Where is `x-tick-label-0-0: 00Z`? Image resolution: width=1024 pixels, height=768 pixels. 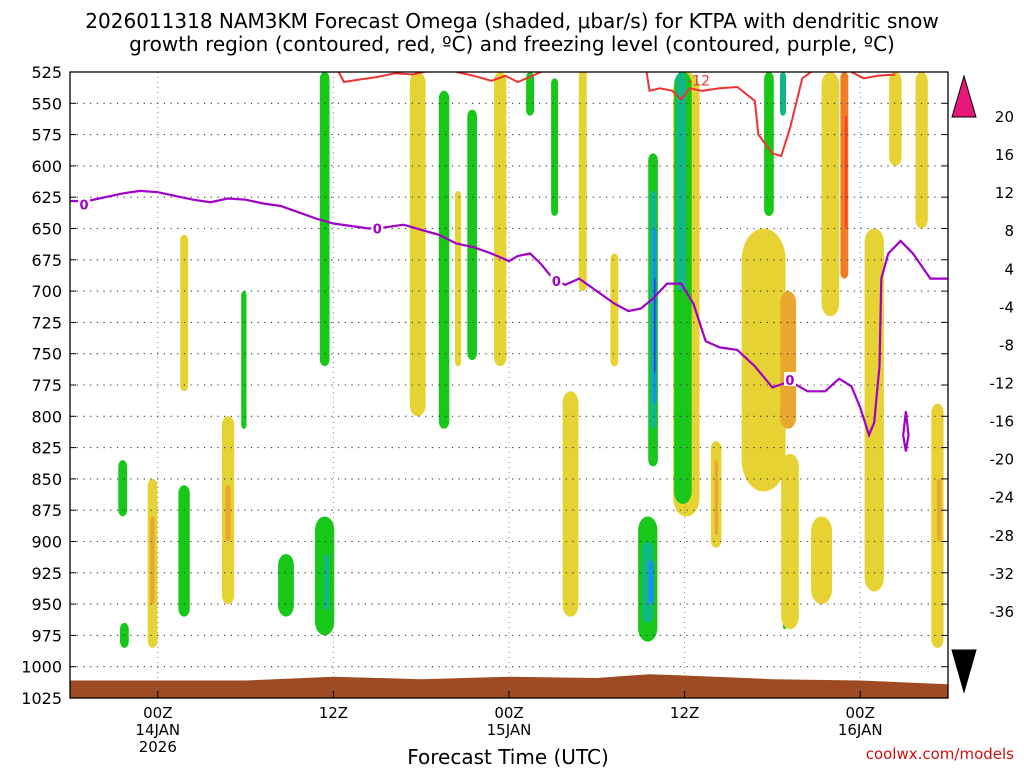 x-tick-label-0-0: 00Z is located at coordinates (157, 713).